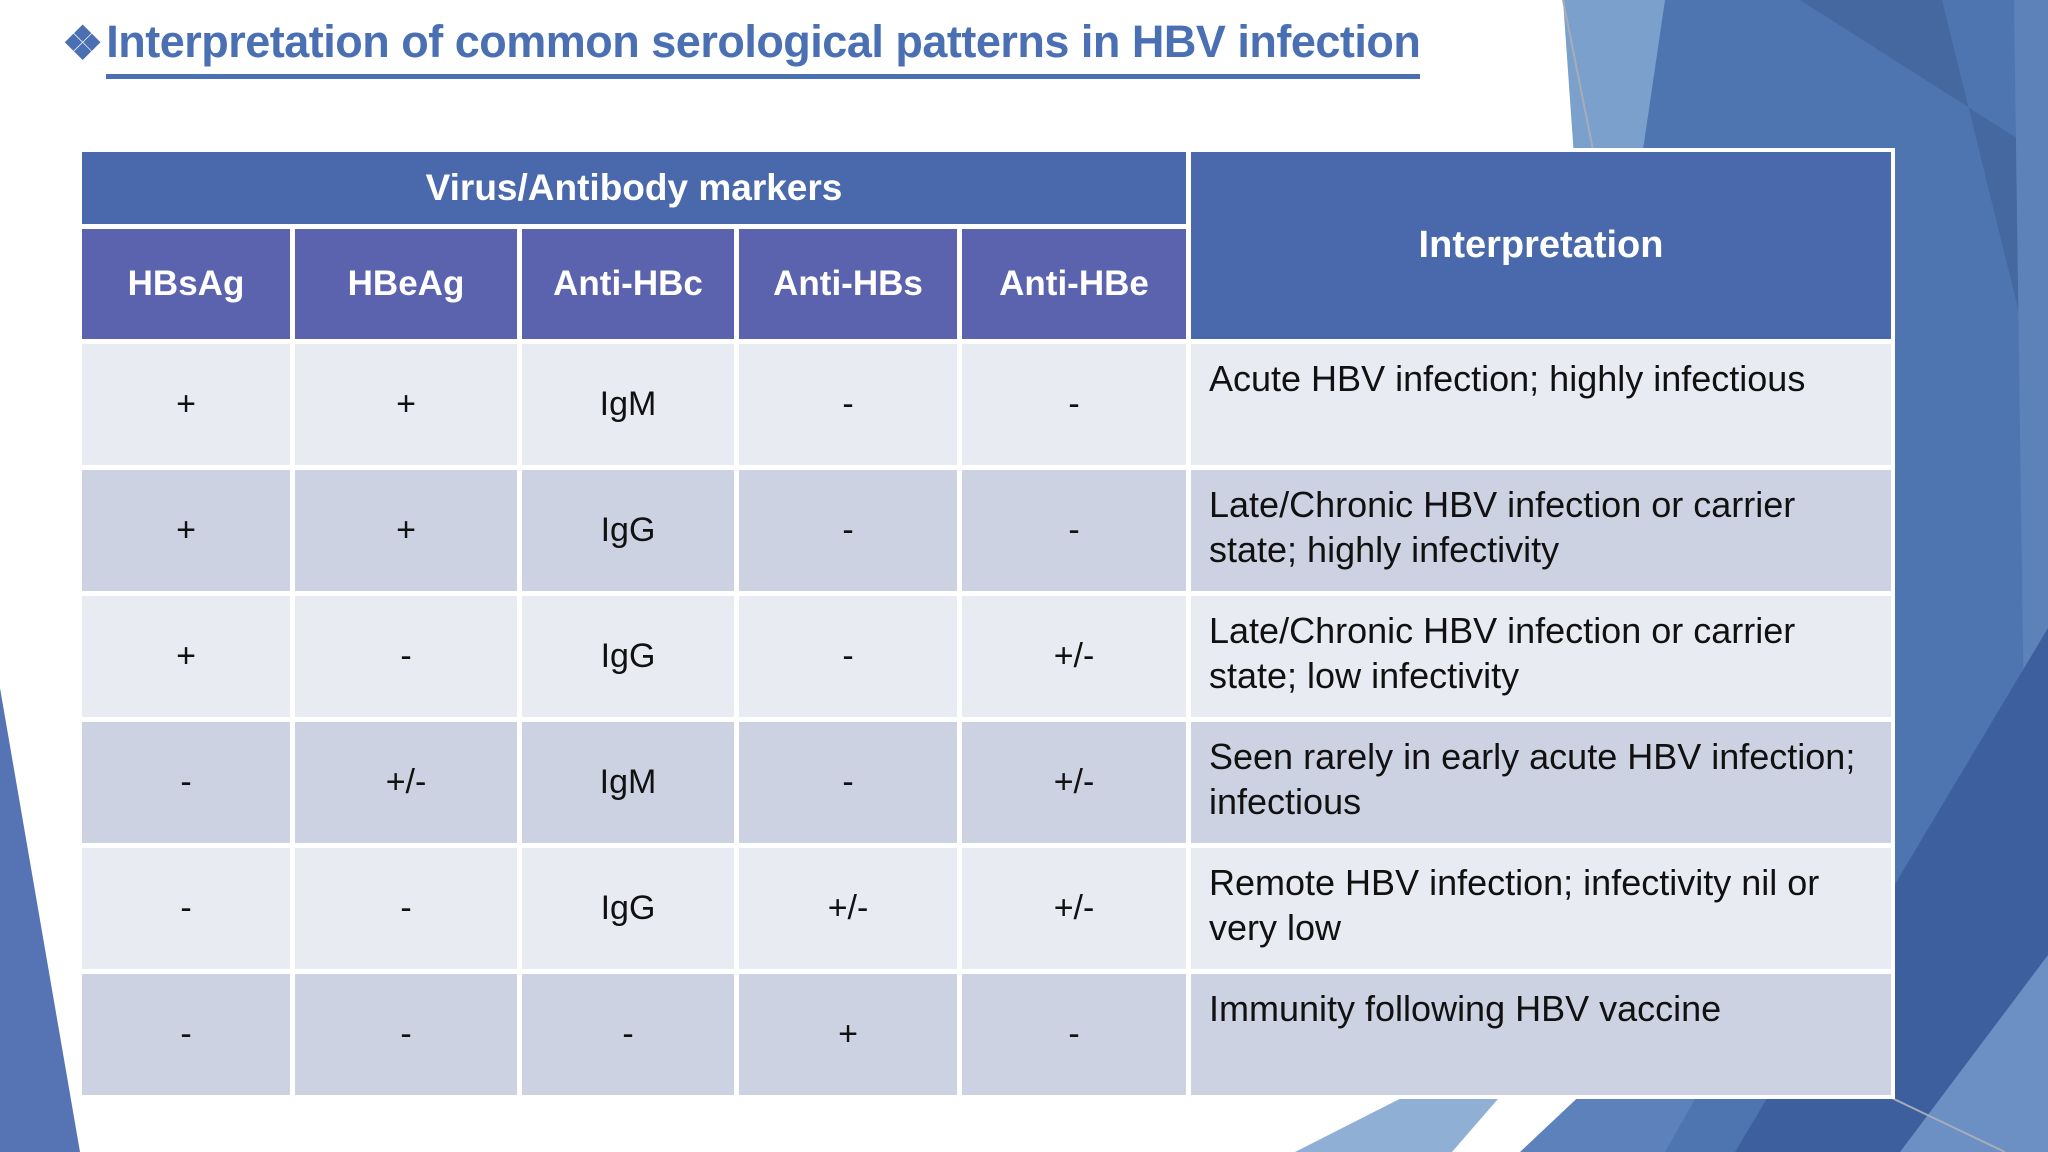 This screenshot has width=2048, height=1152. Describe the element at coordinates (186, 284) in the screenshot. I see `column-header-hbsag: HBsAg` at that location.